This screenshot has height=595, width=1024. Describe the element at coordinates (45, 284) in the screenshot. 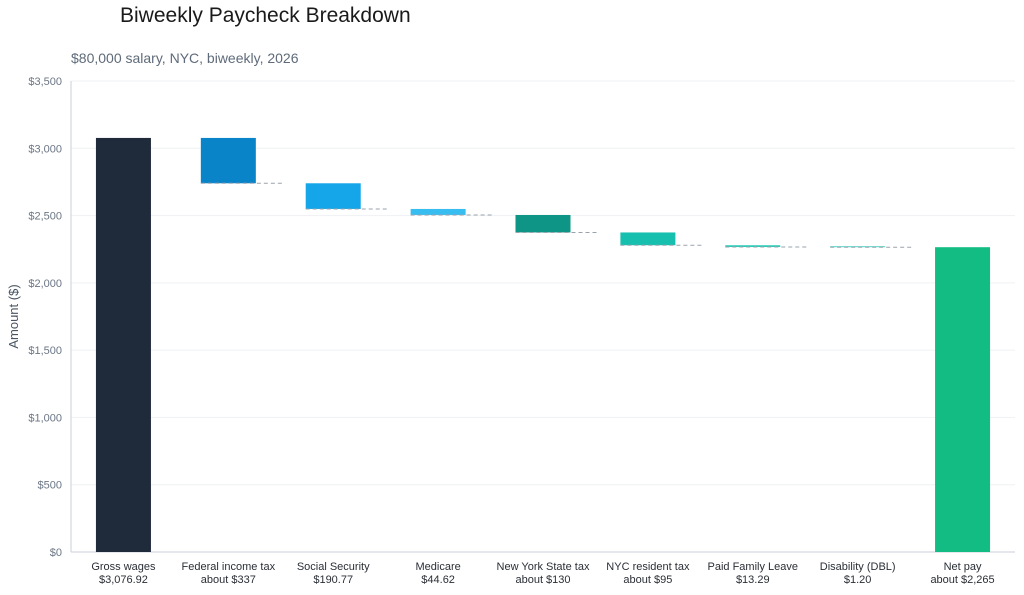

I see `y-tick-label: $2,000` at that location.